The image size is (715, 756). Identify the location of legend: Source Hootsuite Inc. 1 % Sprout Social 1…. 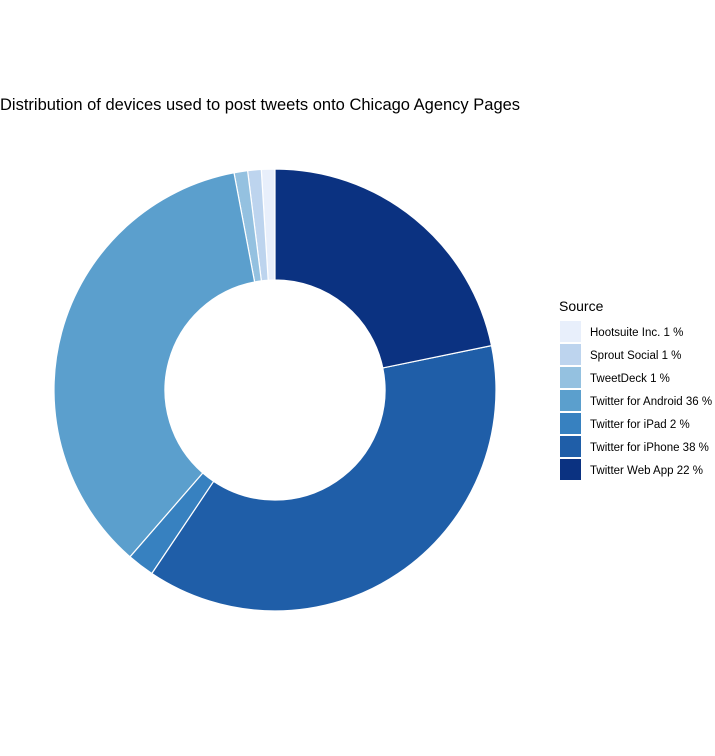
(635, 389).